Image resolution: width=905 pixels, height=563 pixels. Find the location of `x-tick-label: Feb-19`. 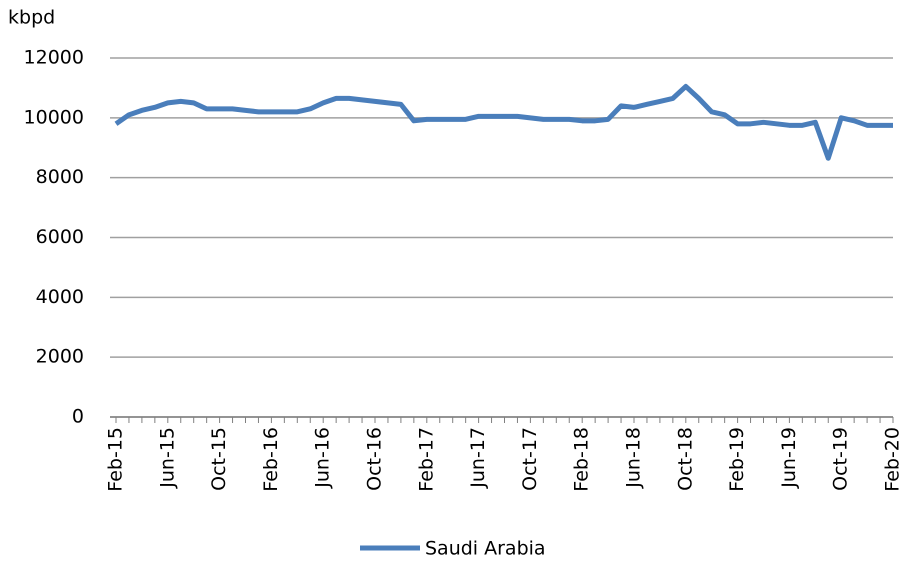

x-tick-label: Feb-19 is located at coordinates (737, 459).